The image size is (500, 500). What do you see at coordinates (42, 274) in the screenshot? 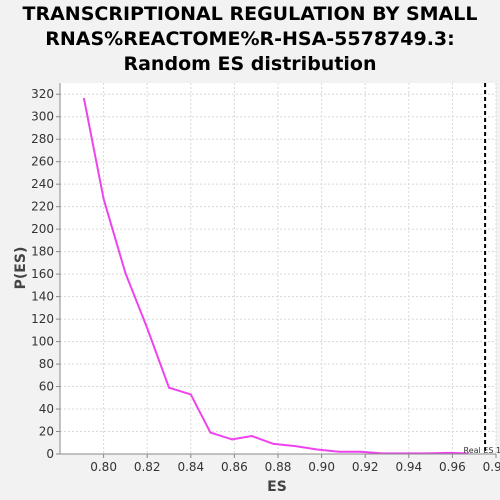
I see `y-tick-label: 160` at bounding box center [42, 274].